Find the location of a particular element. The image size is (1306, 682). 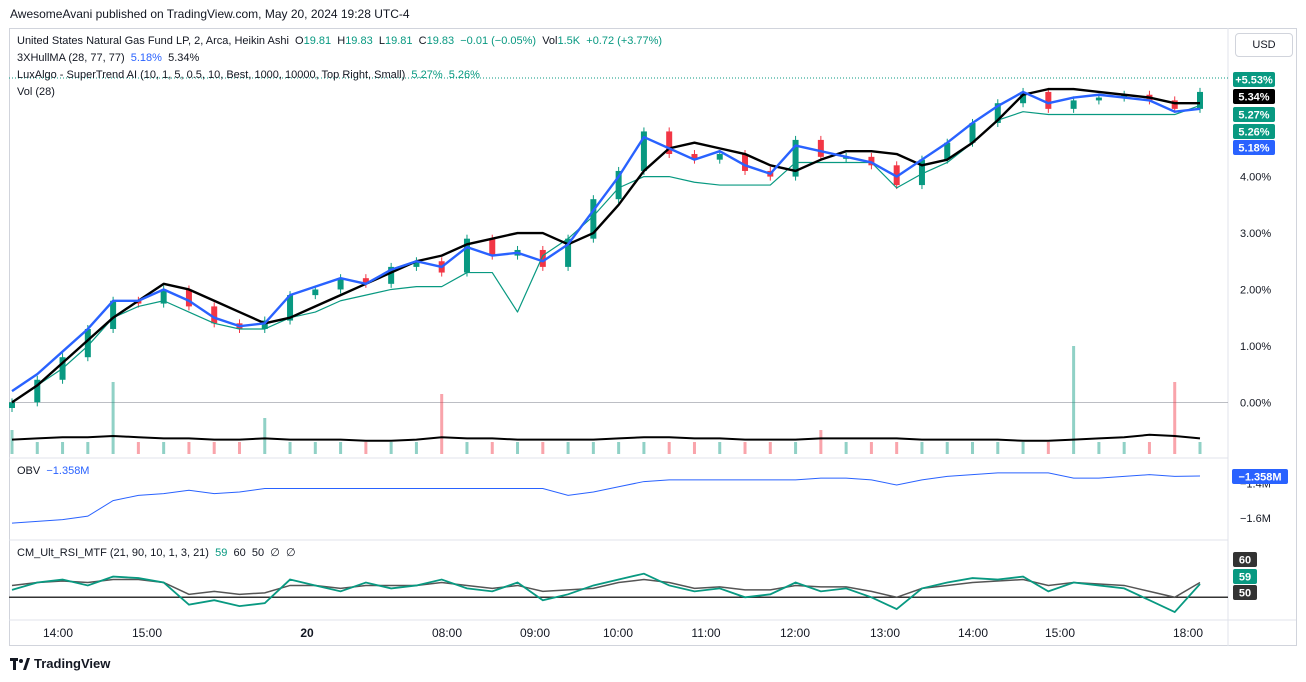

legend-low: 19.81 is located at coordinates (398, 41).